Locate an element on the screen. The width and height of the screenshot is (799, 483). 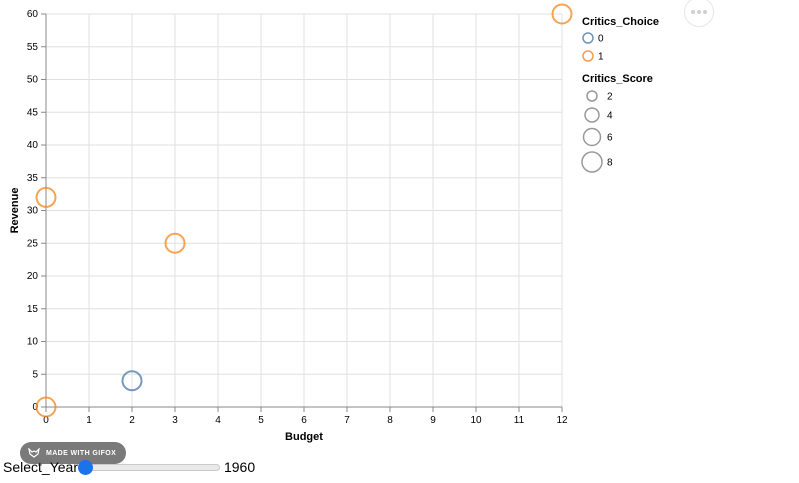
legend: Critics_Choice Critics_Score 0 1 2 4 6 8 is located at coordinates (620, 94).